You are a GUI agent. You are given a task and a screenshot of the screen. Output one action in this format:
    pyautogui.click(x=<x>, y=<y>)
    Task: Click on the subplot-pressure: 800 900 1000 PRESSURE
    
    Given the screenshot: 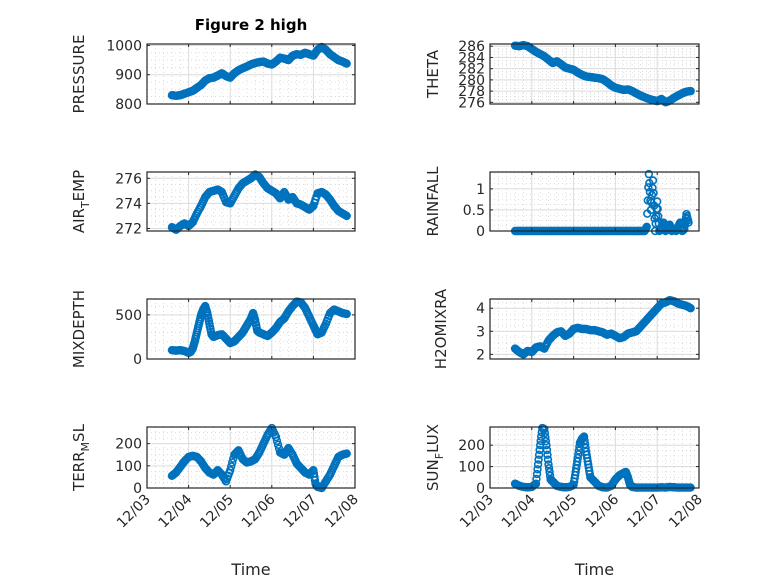 What is the action you would take?
    pyautogui.click(x=213, y=74)
    